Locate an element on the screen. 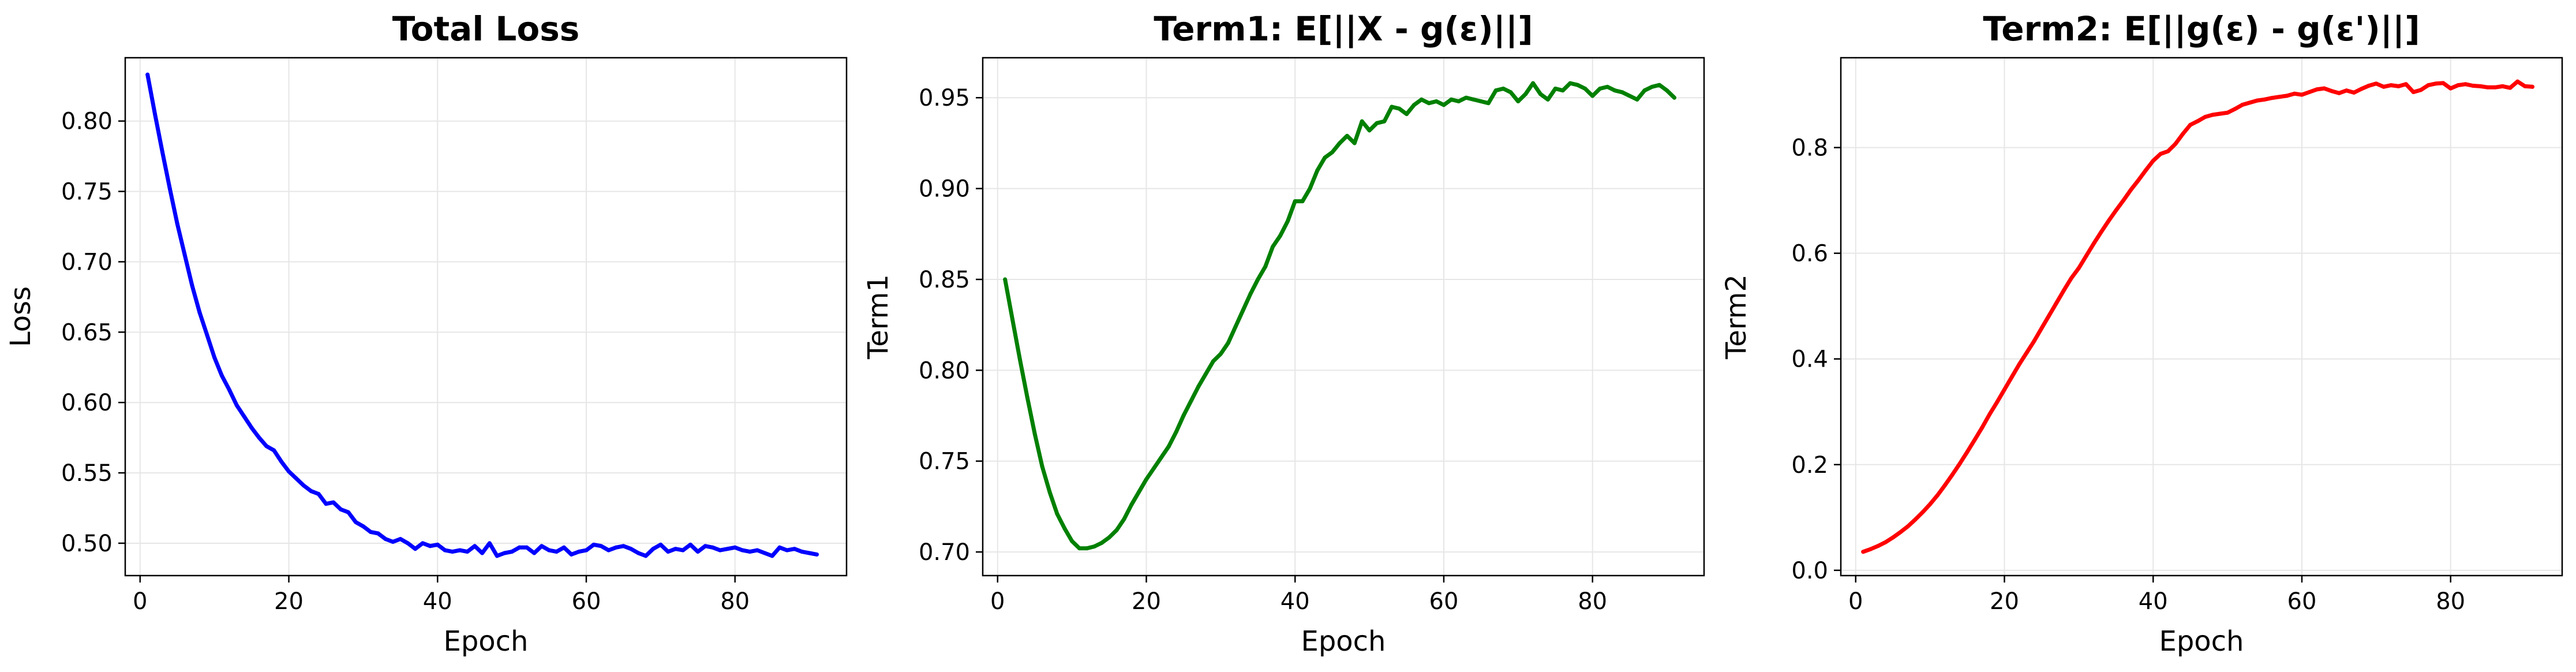 This screenshot has width=2576, height=672. x-tick-label: 0 is located at coordinates (1856, 601).